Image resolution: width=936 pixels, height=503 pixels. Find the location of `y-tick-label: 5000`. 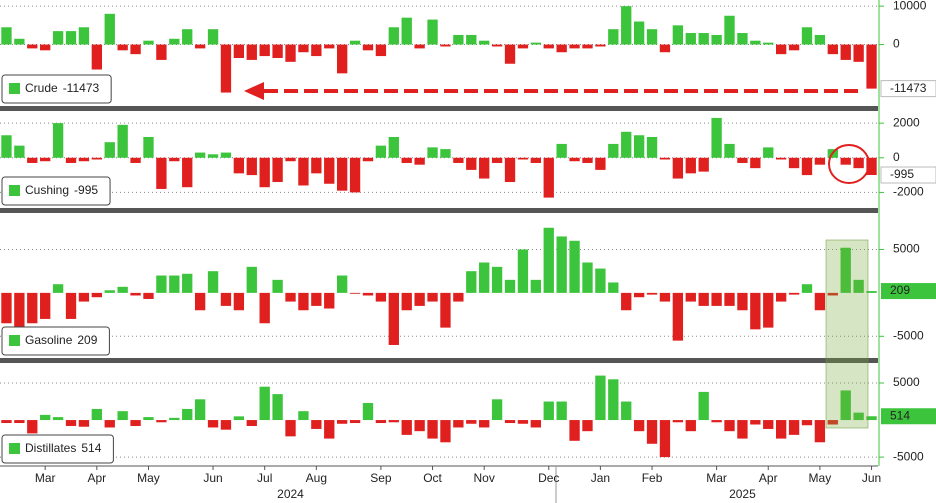

y-tick-label: 5000 is located at coordinates (906, 382).